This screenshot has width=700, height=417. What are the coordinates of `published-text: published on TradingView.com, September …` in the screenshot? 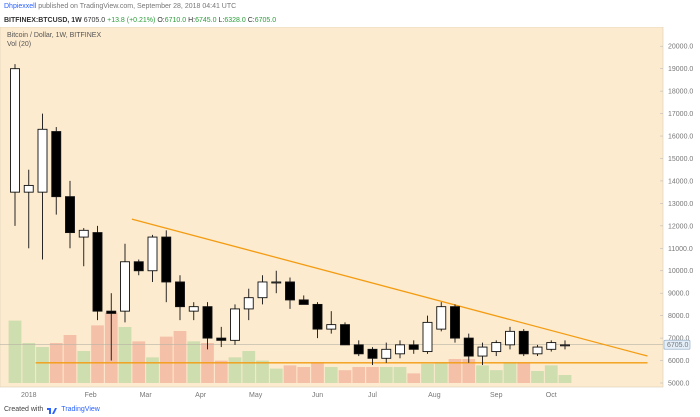 It's located at (137, 6).